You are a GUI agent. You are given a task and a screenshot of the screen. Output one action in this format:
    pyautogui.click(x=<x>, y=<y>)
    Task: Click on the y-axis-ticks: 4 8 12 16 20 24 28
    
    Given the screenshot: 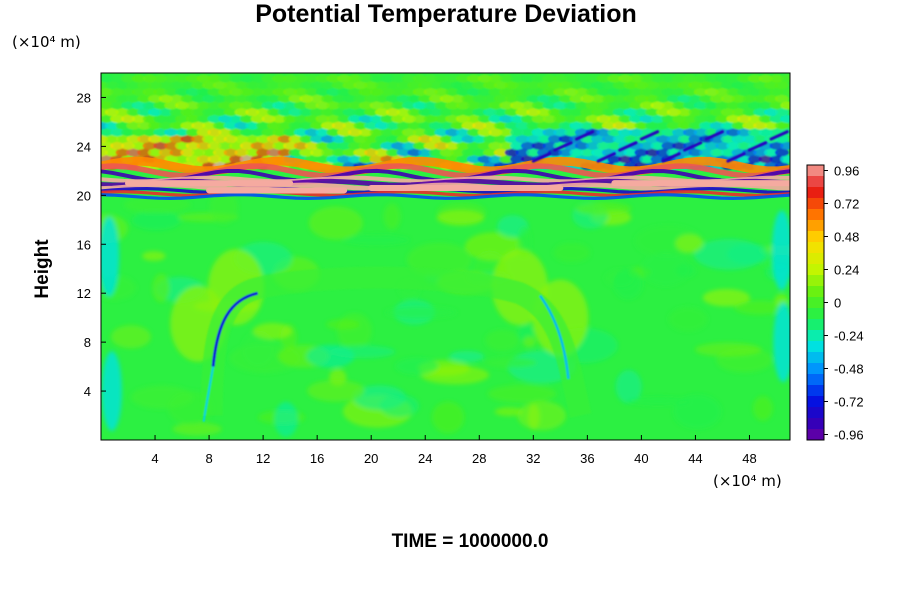 What is the action you would take?
    pyautogui.click(x=91, y=244)
    